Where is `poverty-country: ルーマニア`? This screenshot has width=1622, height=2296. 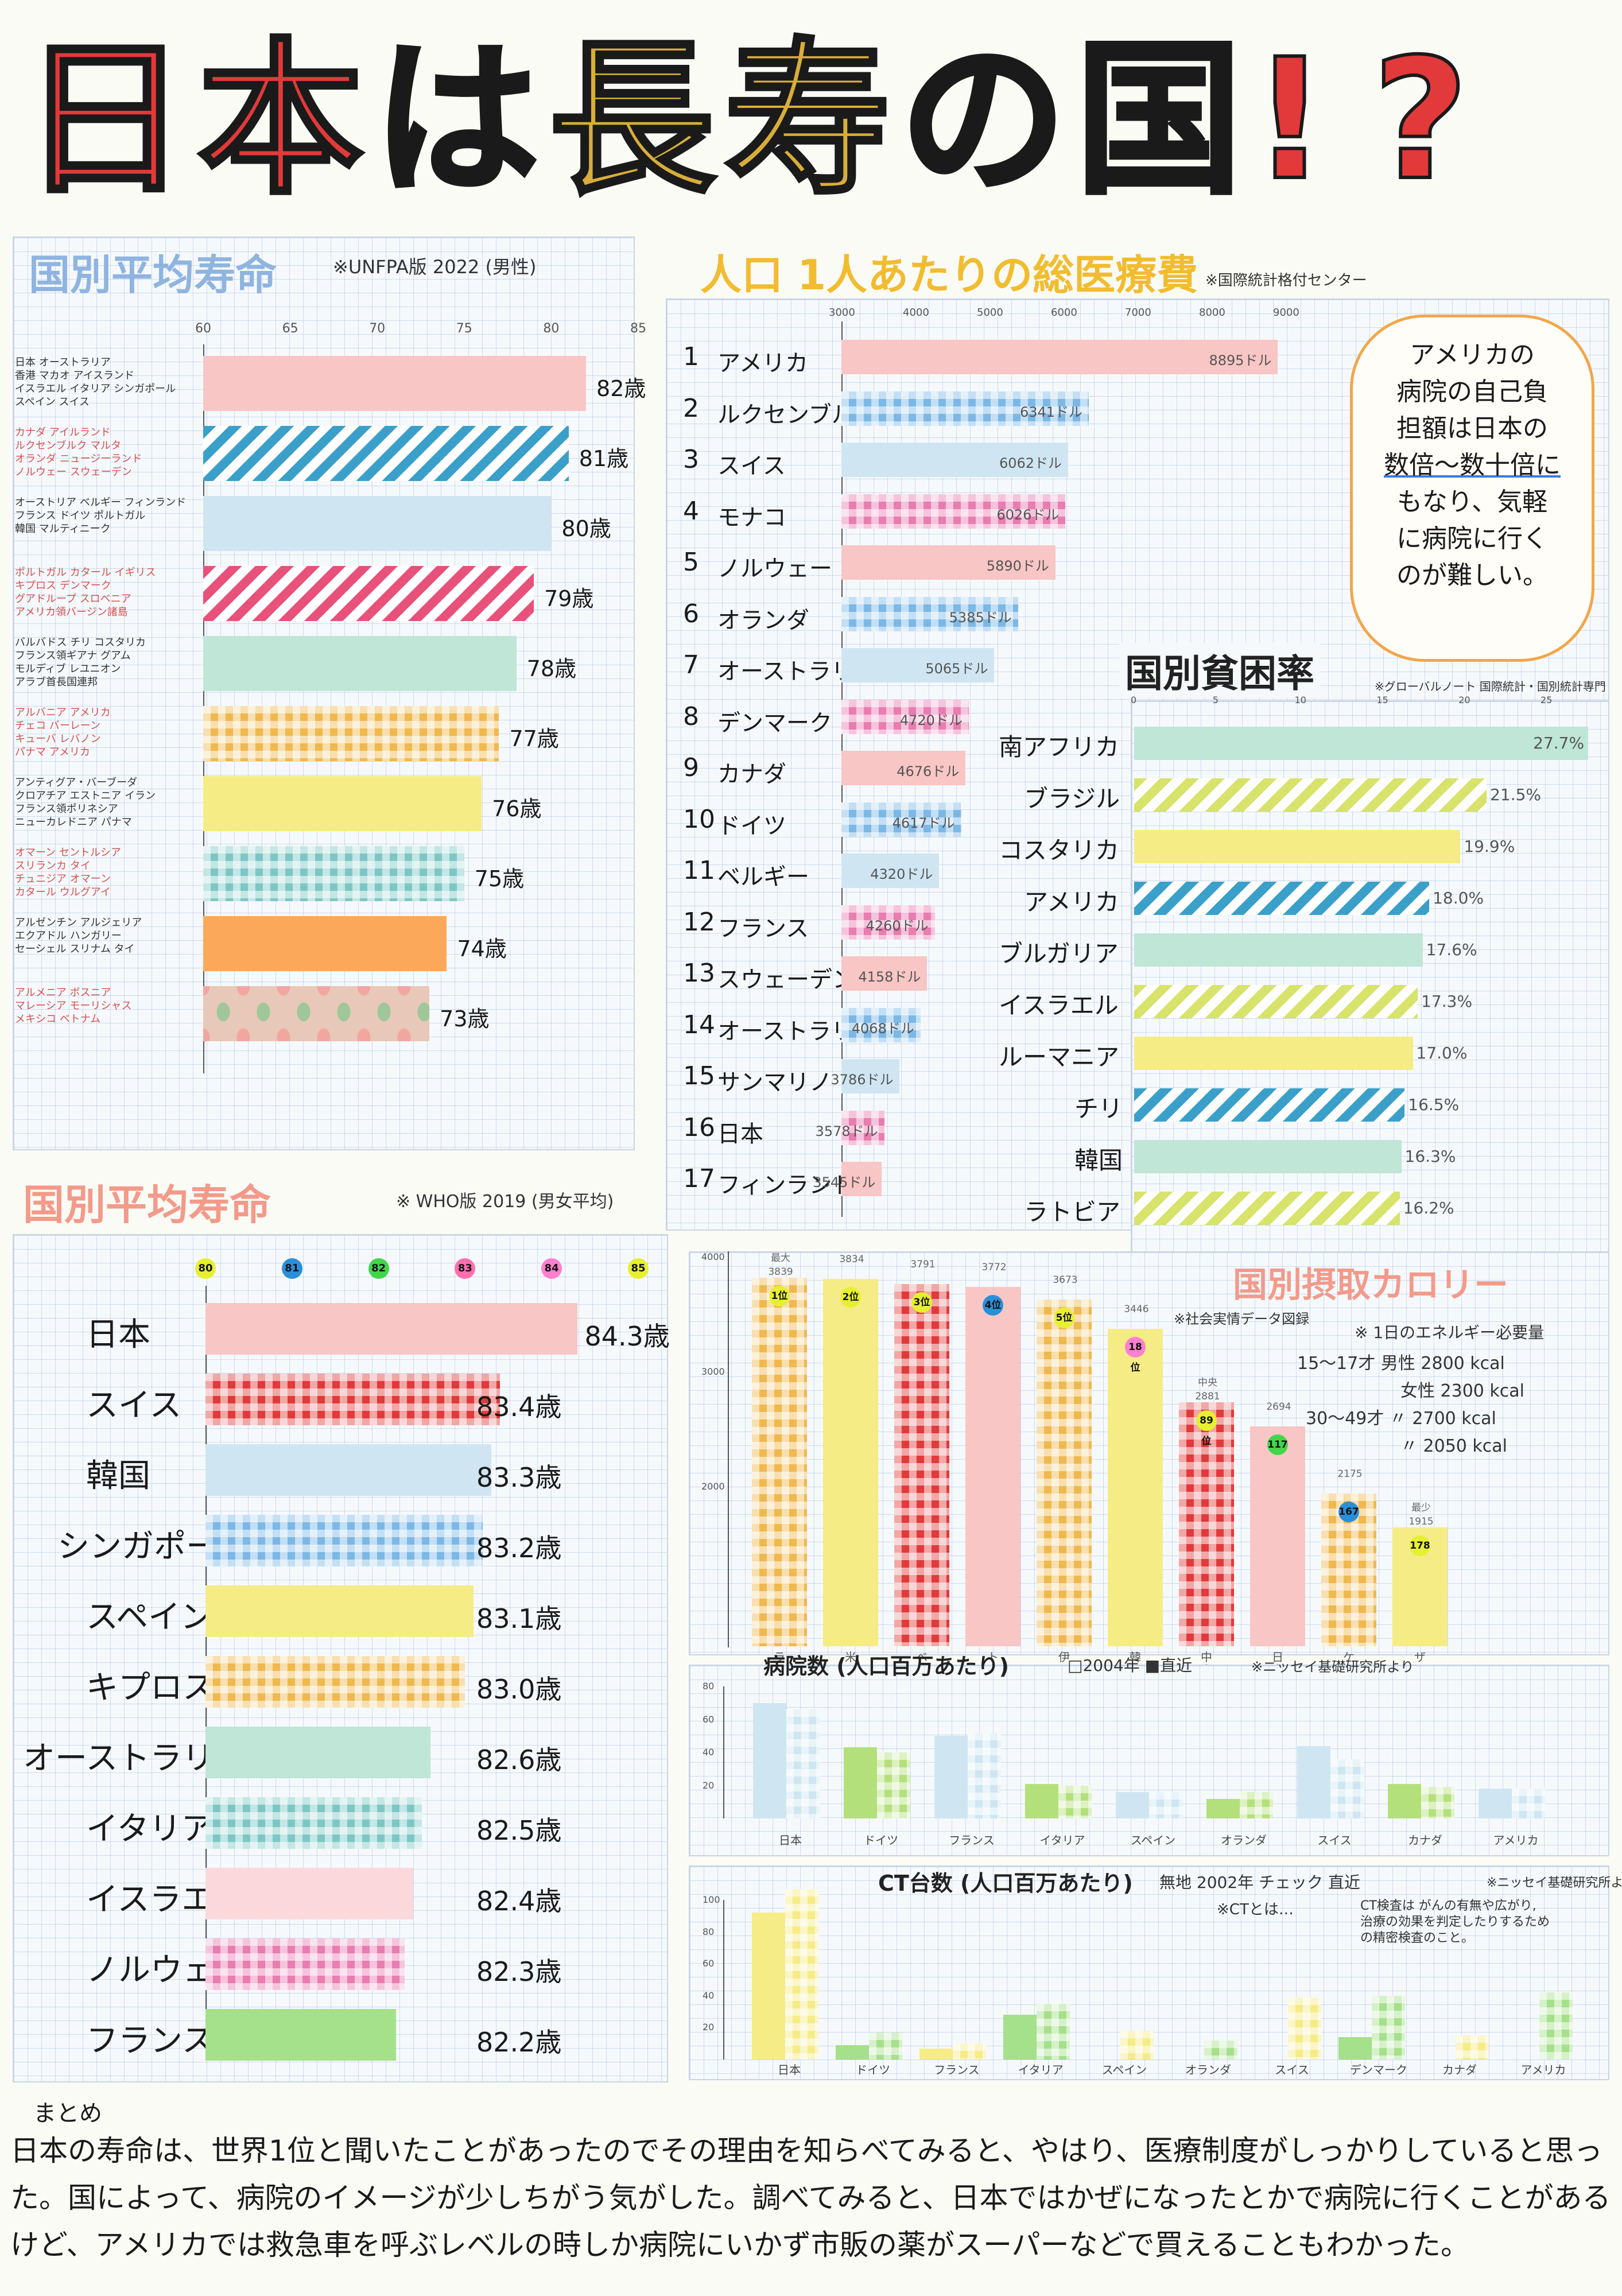
poverty-country: ルーマニア is located at coordinates (1059, 1057).